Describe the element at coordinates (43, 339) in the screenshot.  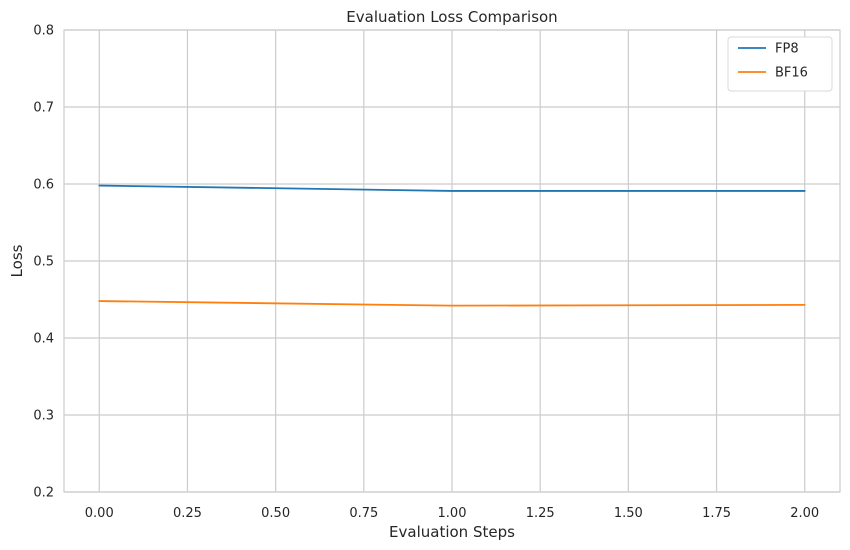
I see `y-tick-label: 0.4` at that location.